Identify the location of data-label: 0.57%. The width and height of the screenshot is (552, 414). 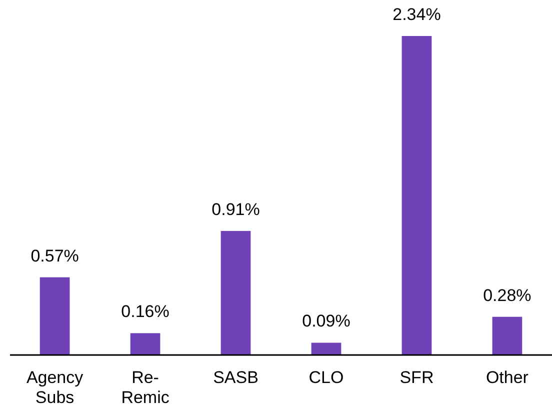
(54, 256).